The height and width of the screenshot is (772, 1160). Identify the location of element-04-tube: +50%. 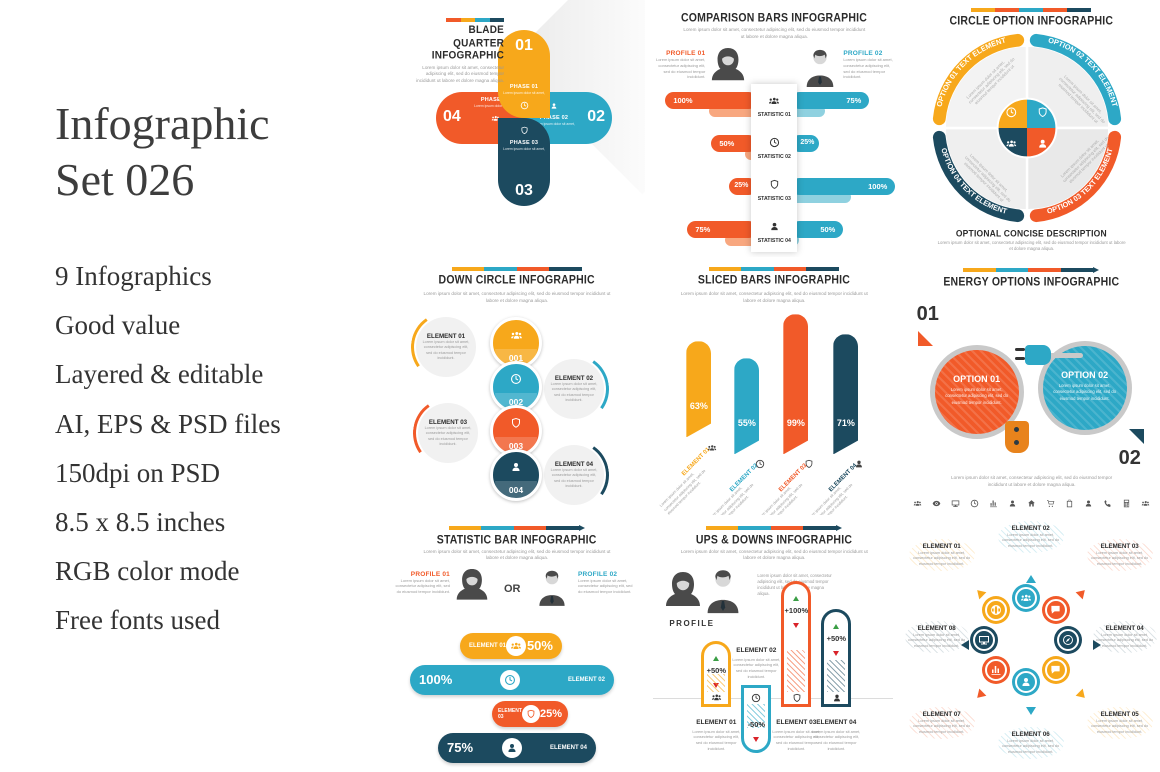
(836, 657).